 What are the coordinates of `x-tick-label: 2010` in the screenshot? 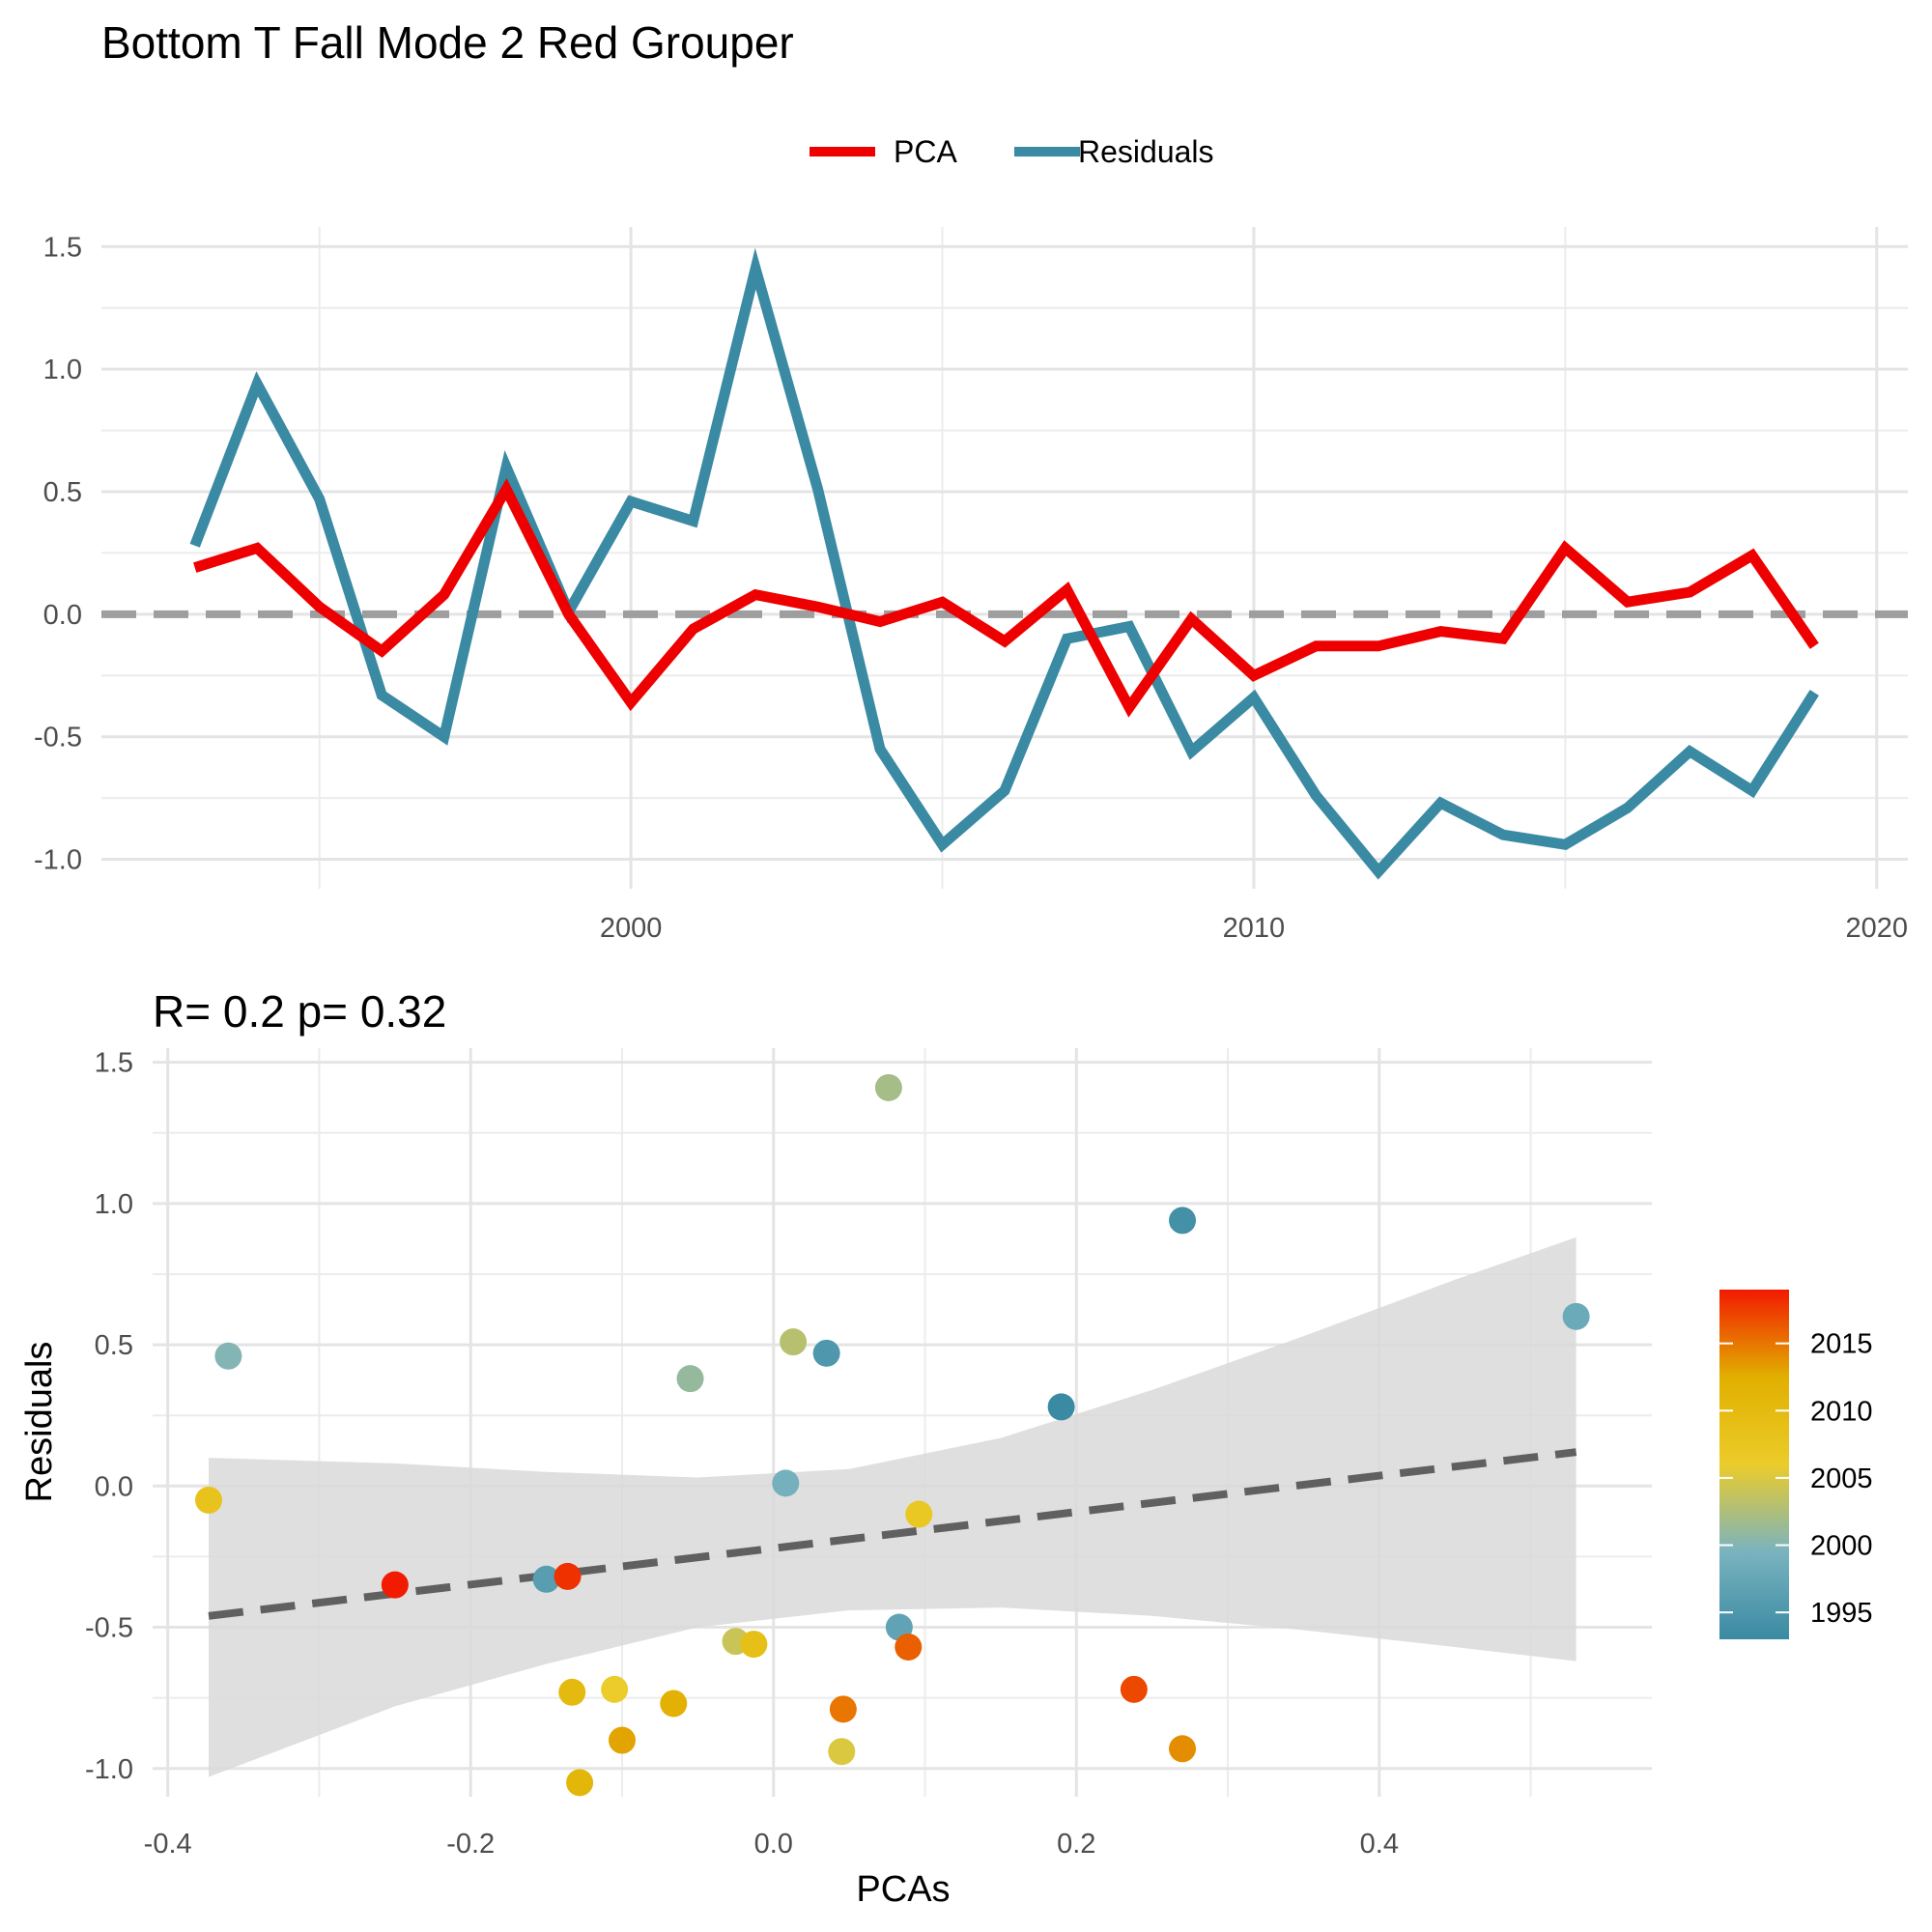 It's located at (1254, 928).